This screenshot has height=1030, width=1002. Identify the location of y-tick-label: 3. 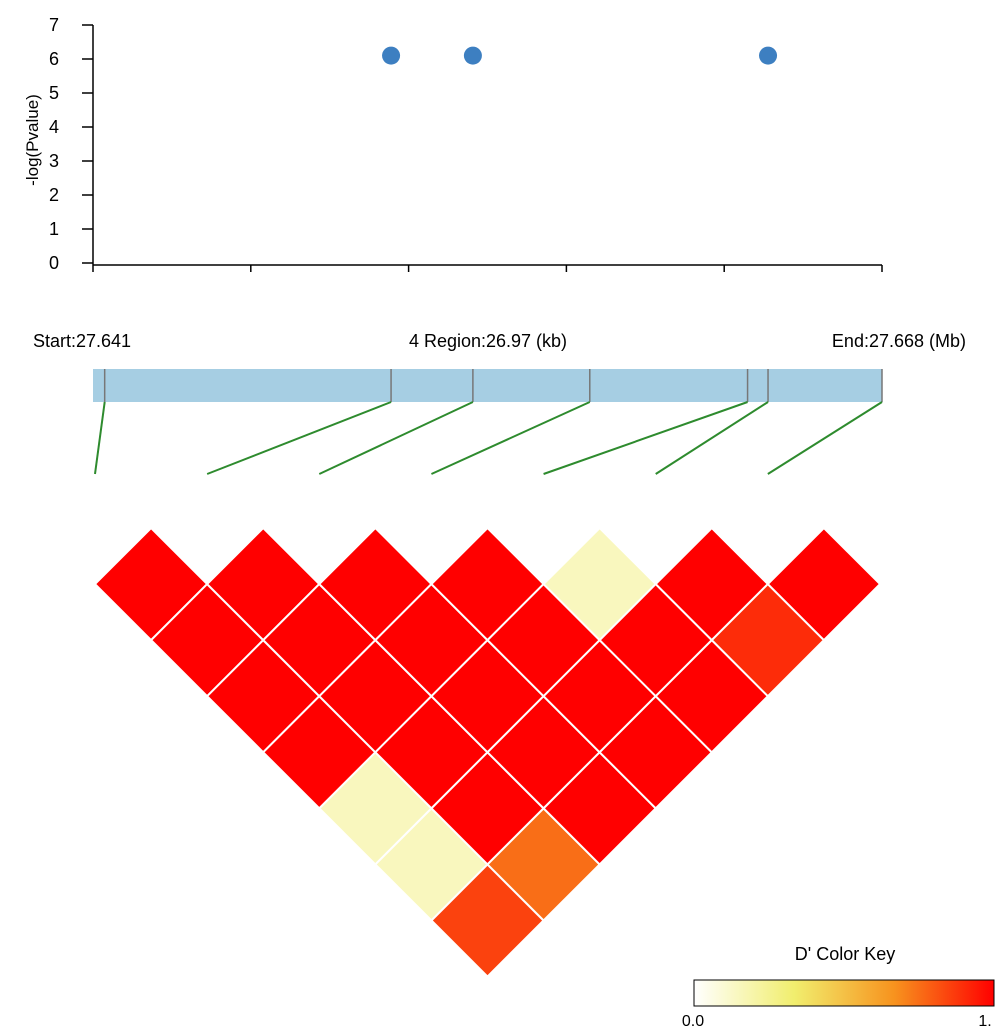
(54, 161).